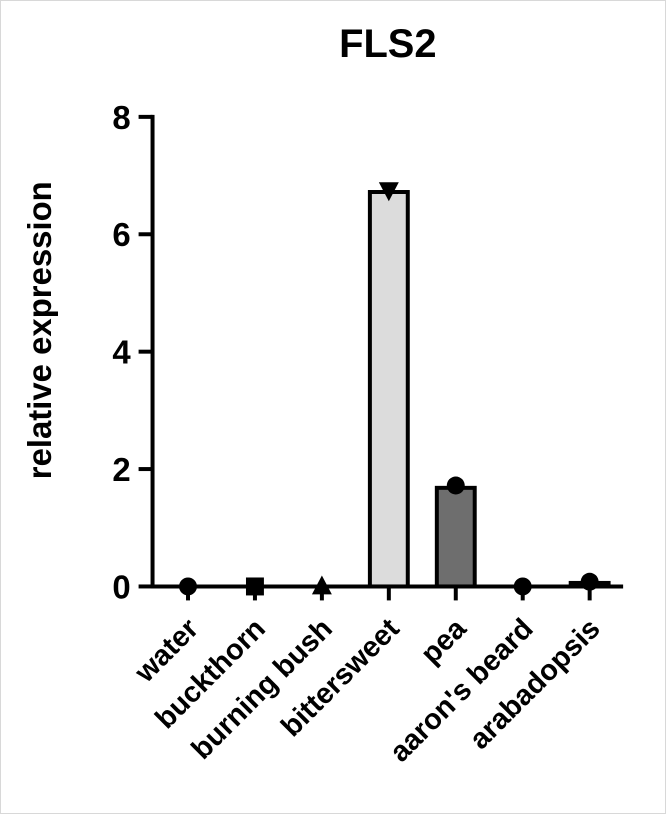  Describe the element at coordinates (121, 586) in the screenshot. I see `y-tick-label: 0` at that location.